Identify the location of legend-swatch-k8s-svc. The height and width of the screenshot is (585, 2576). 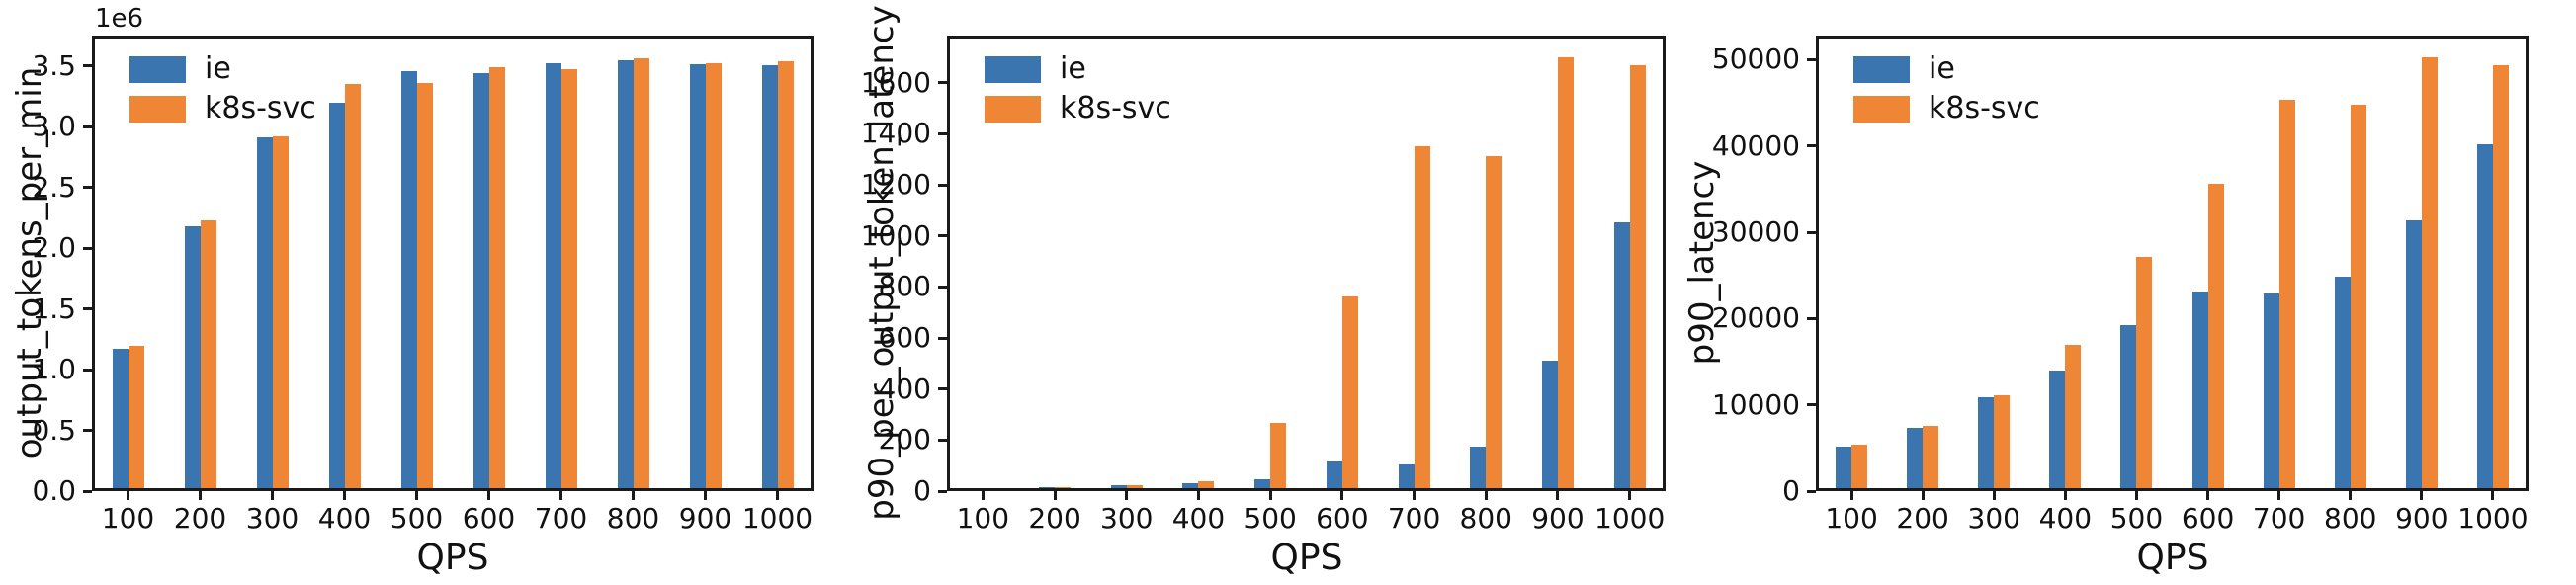
(1881, 109).